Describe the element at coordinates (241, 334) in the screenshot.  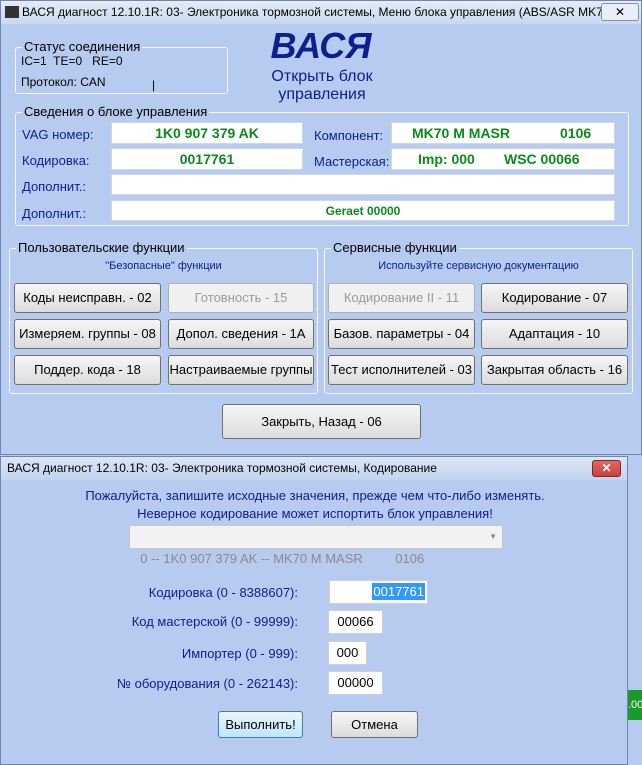
I see `advanced-info-button: Допол. сведения - 1A` at that location.